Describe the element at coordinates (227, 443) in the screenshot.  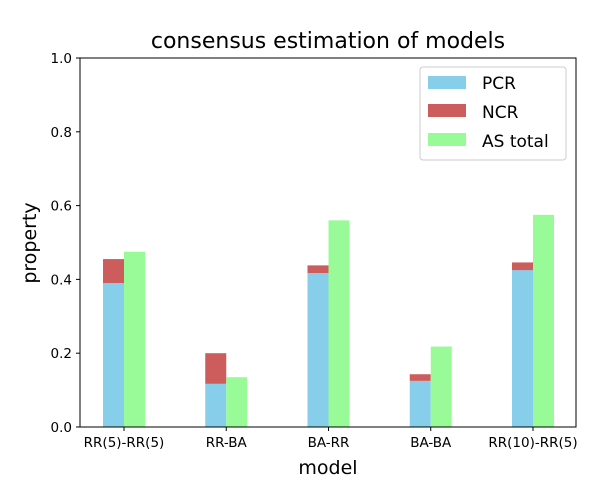
I see `x-tick-label-rr-ba: RR-BA` at that location.